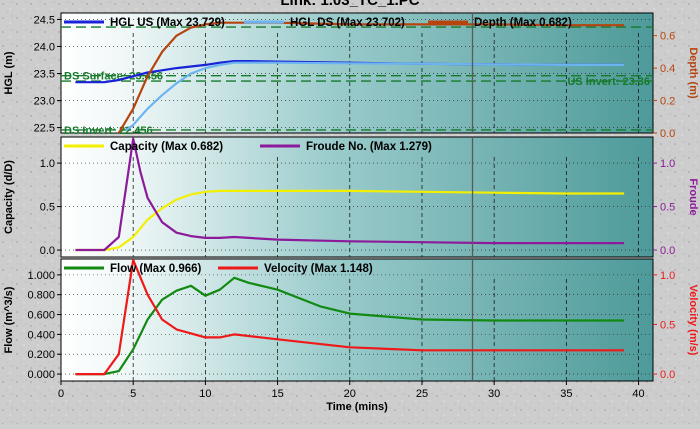 Image resolution: width=700 pixels, height=429 pixels. What do you see at coordinates (667, 102) in the screenshot?
I see `y2-tick-label: 0.2` at bounding box center [667, 102].